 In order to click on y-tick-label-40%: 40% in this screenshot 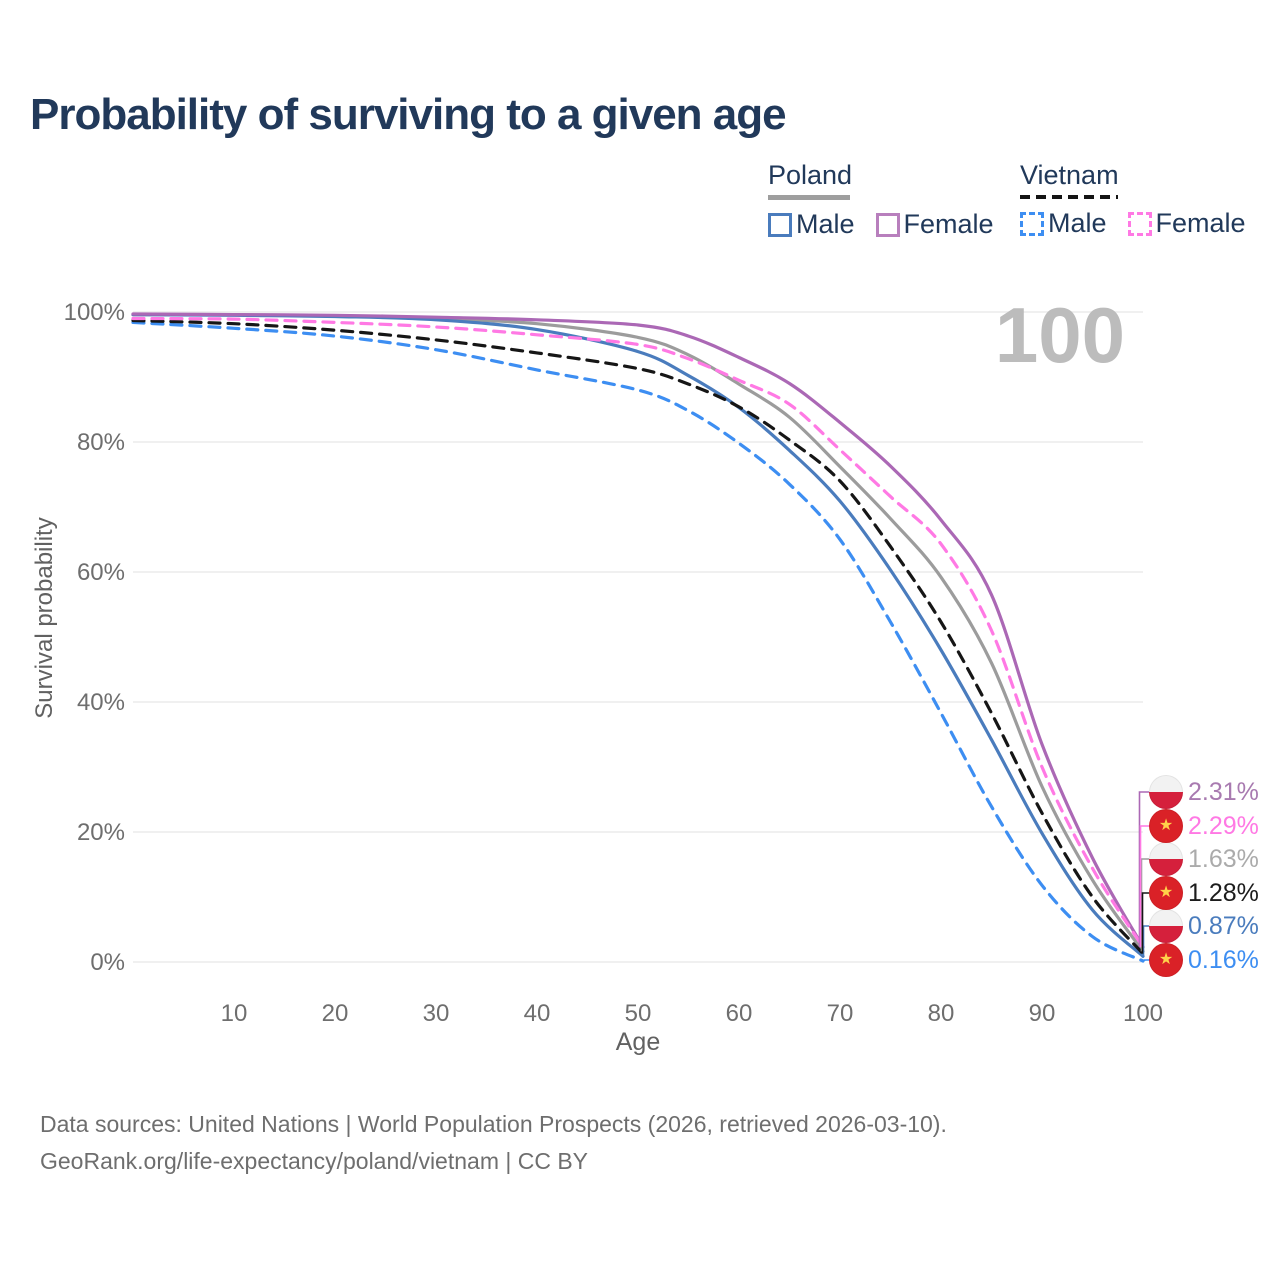, I will do `click(101, 702)`.